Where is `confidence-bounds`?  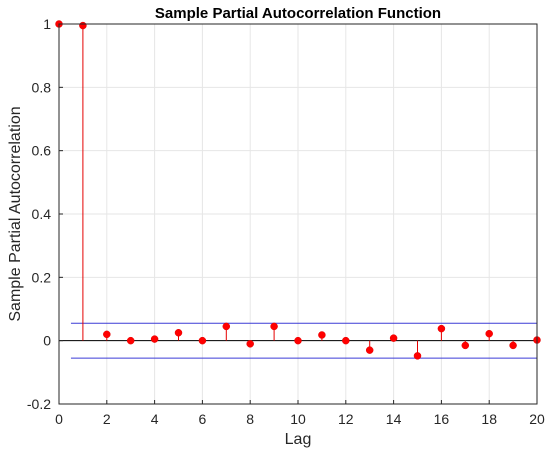
confidence-bounds is located at coordinates (303, 340).